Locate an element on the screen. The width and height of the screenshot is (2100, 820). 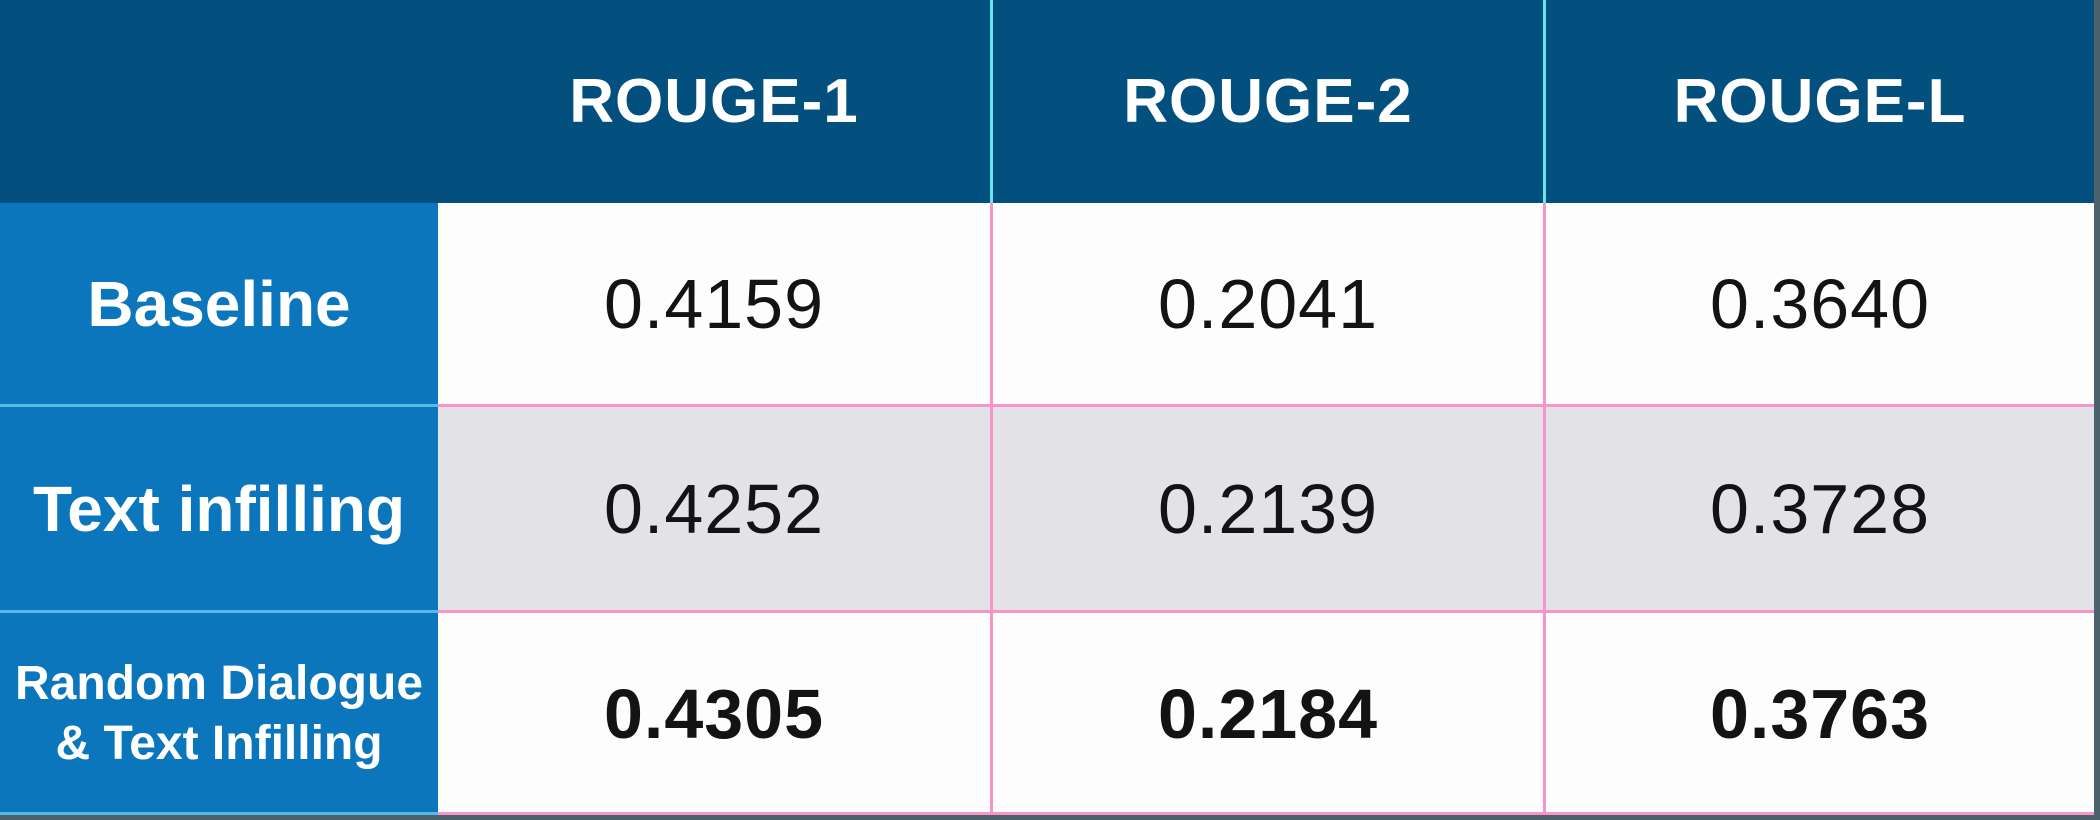
cell-text-infilling-rouge-l: 0.3728 is located at coordinates (1820, 508).